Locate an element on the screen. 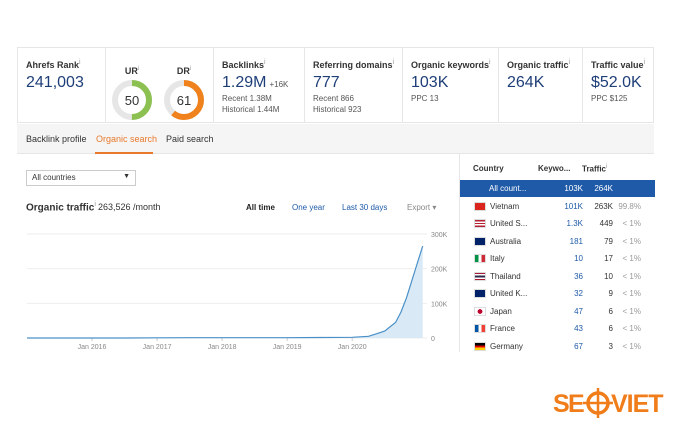 This screenshot has height=432, width=674. country-name: France is located at coordinates (502, 328).